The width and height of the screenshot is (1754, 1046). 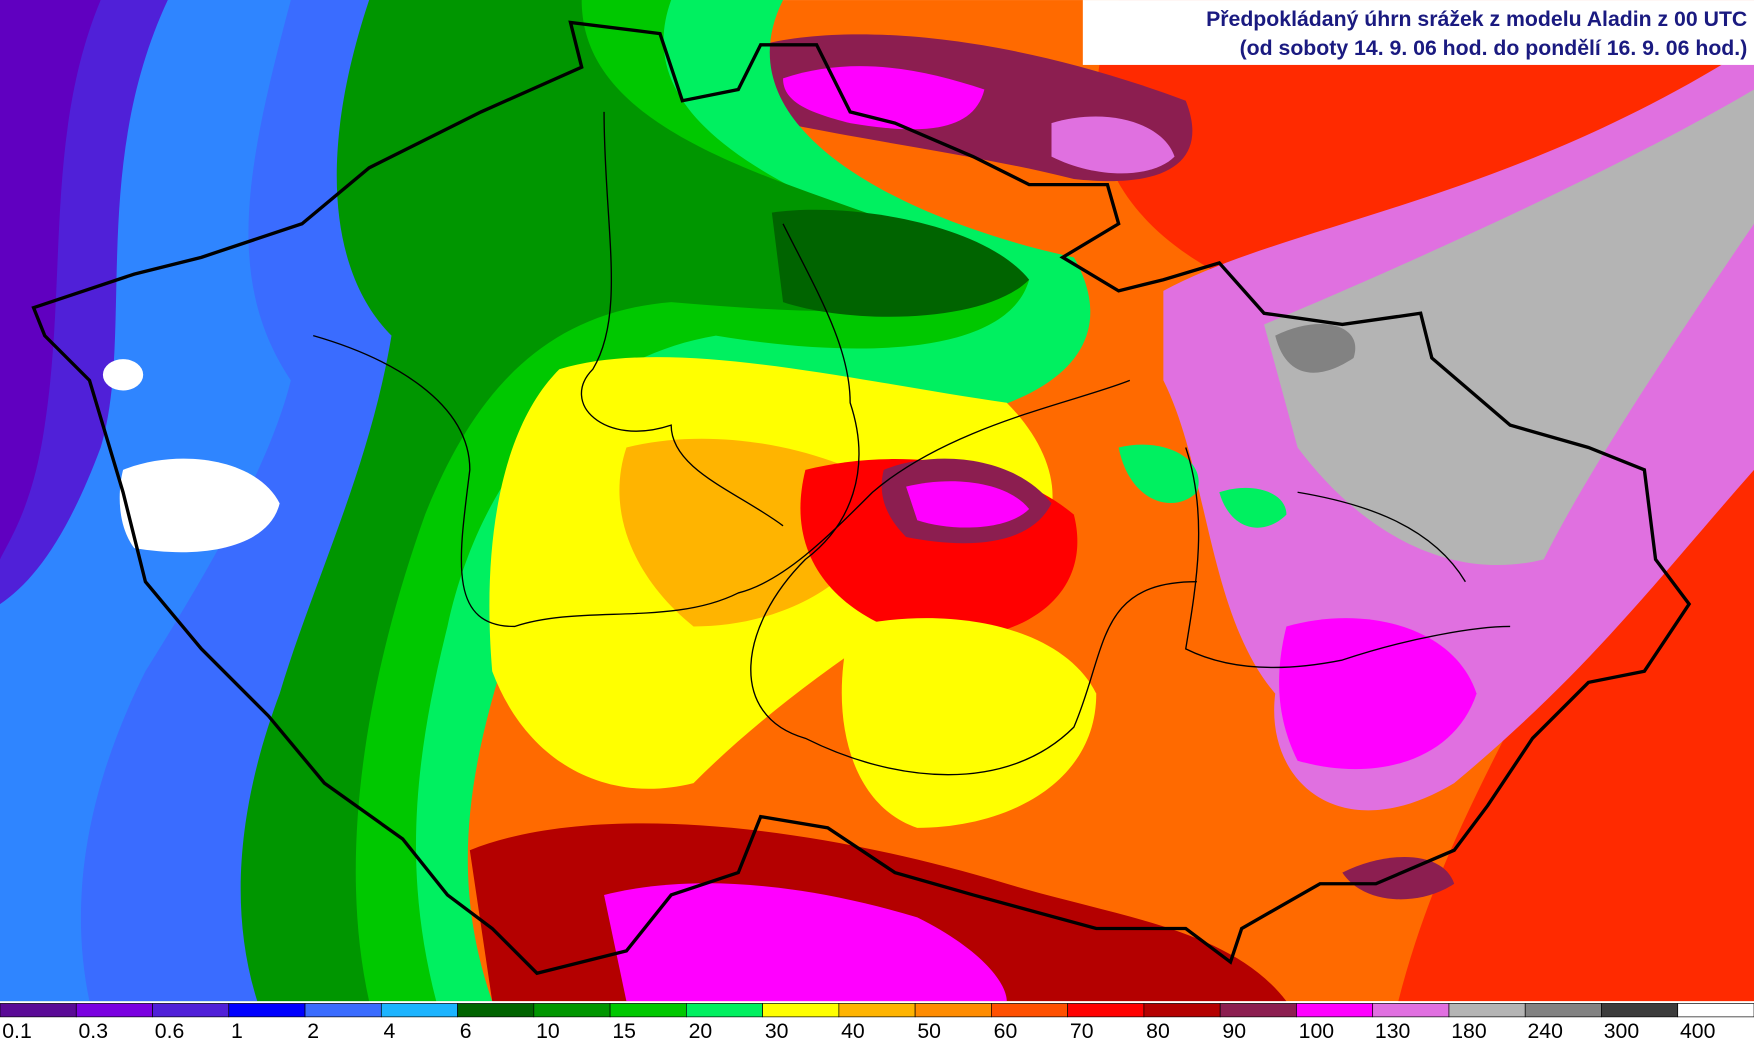 What do you see at coordinates (929, 1031) in the screenshot?
I see `legend-label: 50` at bounding box center [929, 1031].